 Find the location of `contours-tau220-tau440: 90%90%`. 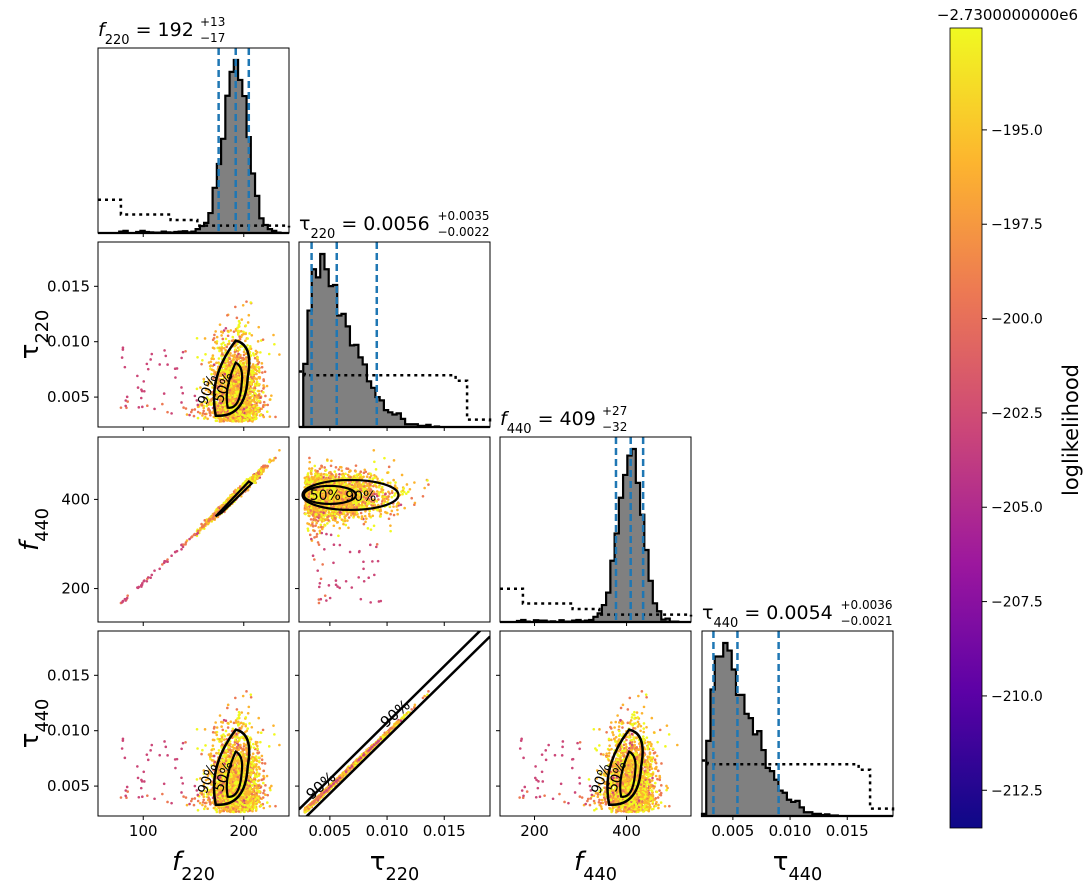

contours-tau220-tau440: 90%90% is located at coordinates (394, 723).